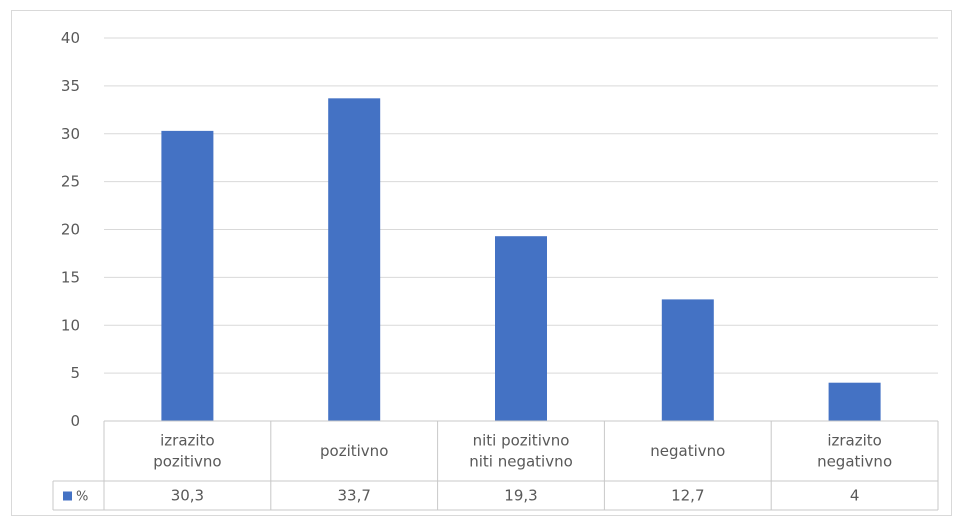  I want to click on y-tick-label: 25, so click(70, 182).